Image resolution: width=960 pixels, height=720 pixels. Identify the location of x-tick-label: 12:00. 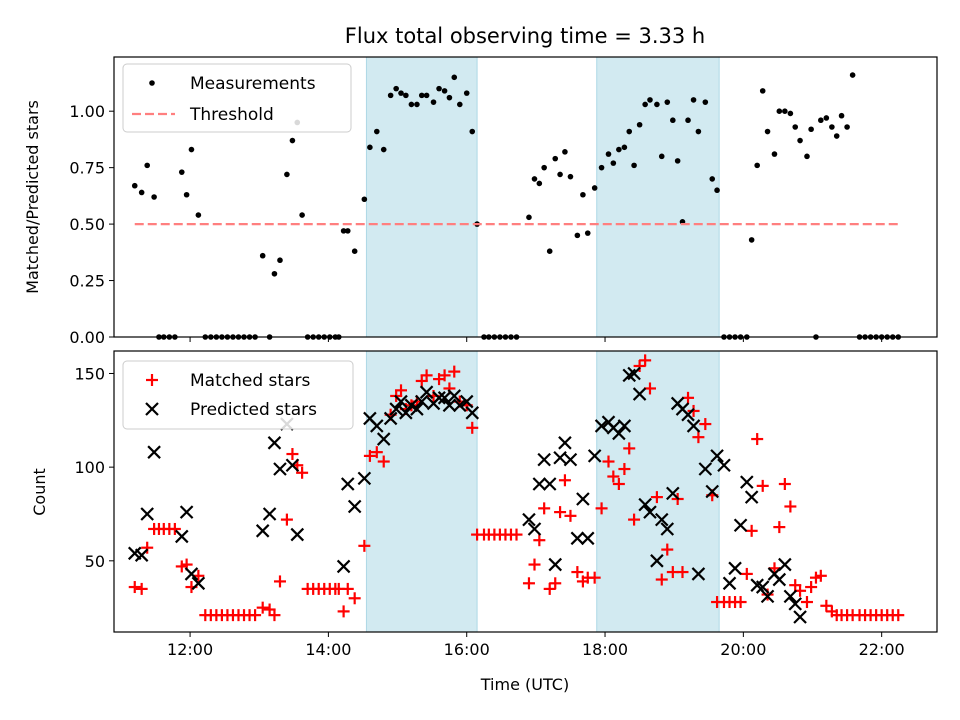
(190, 649).